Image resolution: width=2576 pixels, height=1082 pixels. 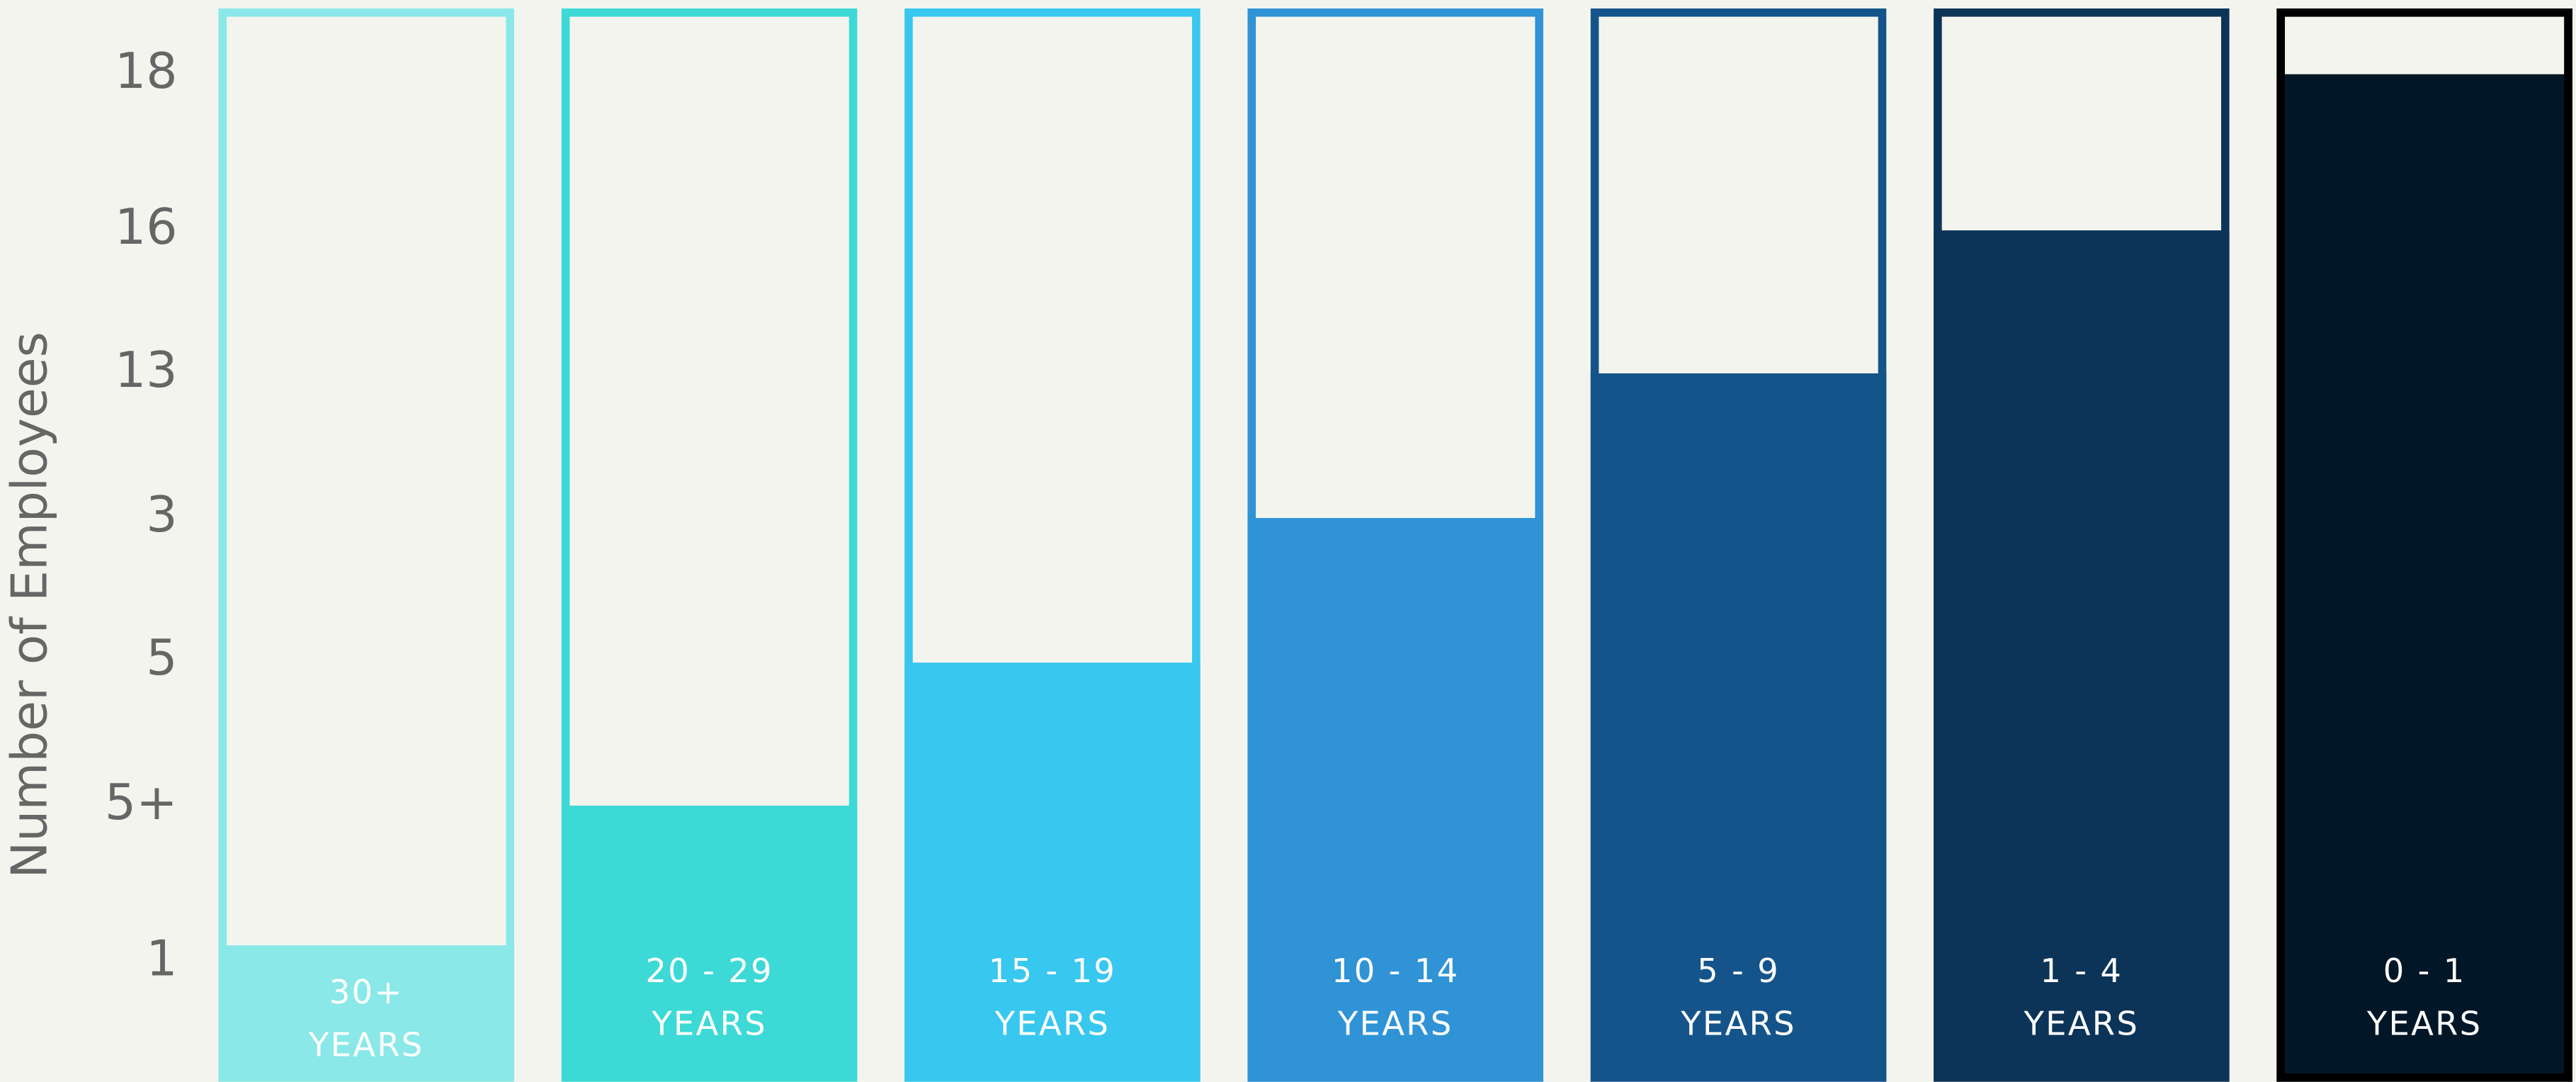 I want to click on level-label: 5+, so click(x=141, y=802).